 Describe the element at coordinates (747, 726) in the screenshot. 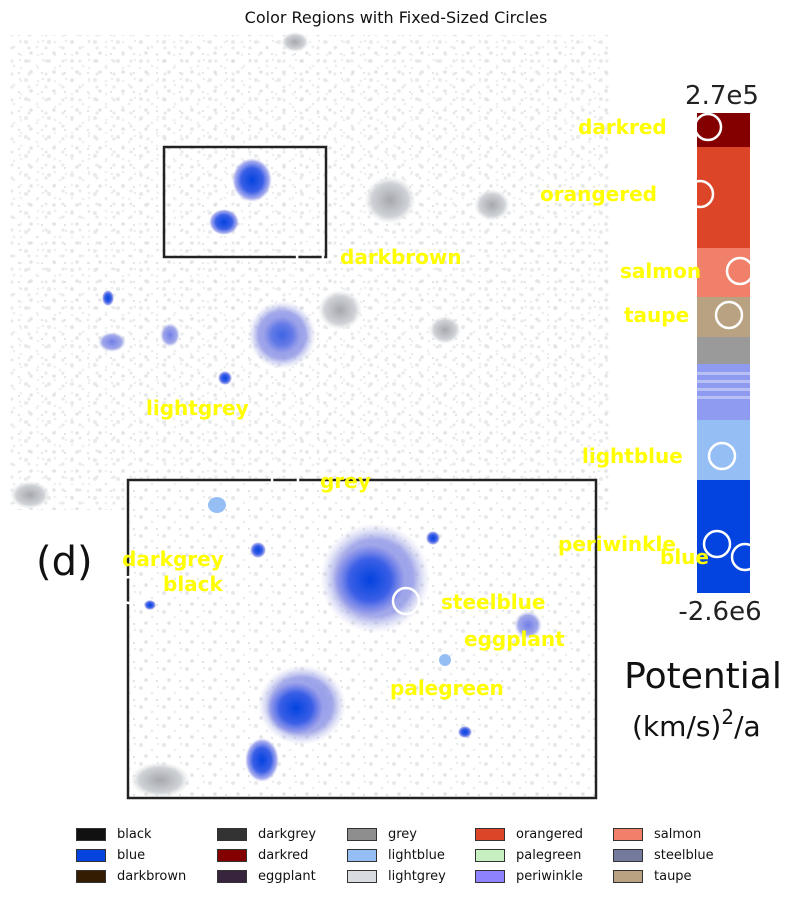

I see `unit-suffix: /a` at that location.